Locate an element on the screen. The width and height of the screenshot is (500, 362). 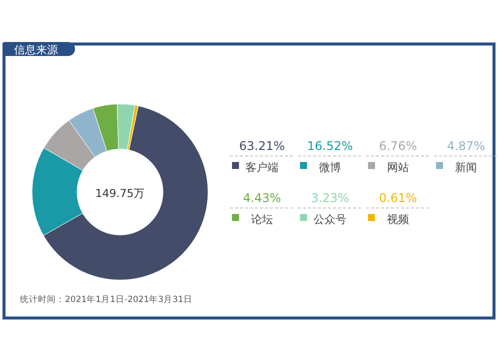
legend-label: 论坛 is located at coordinates (262, 219).